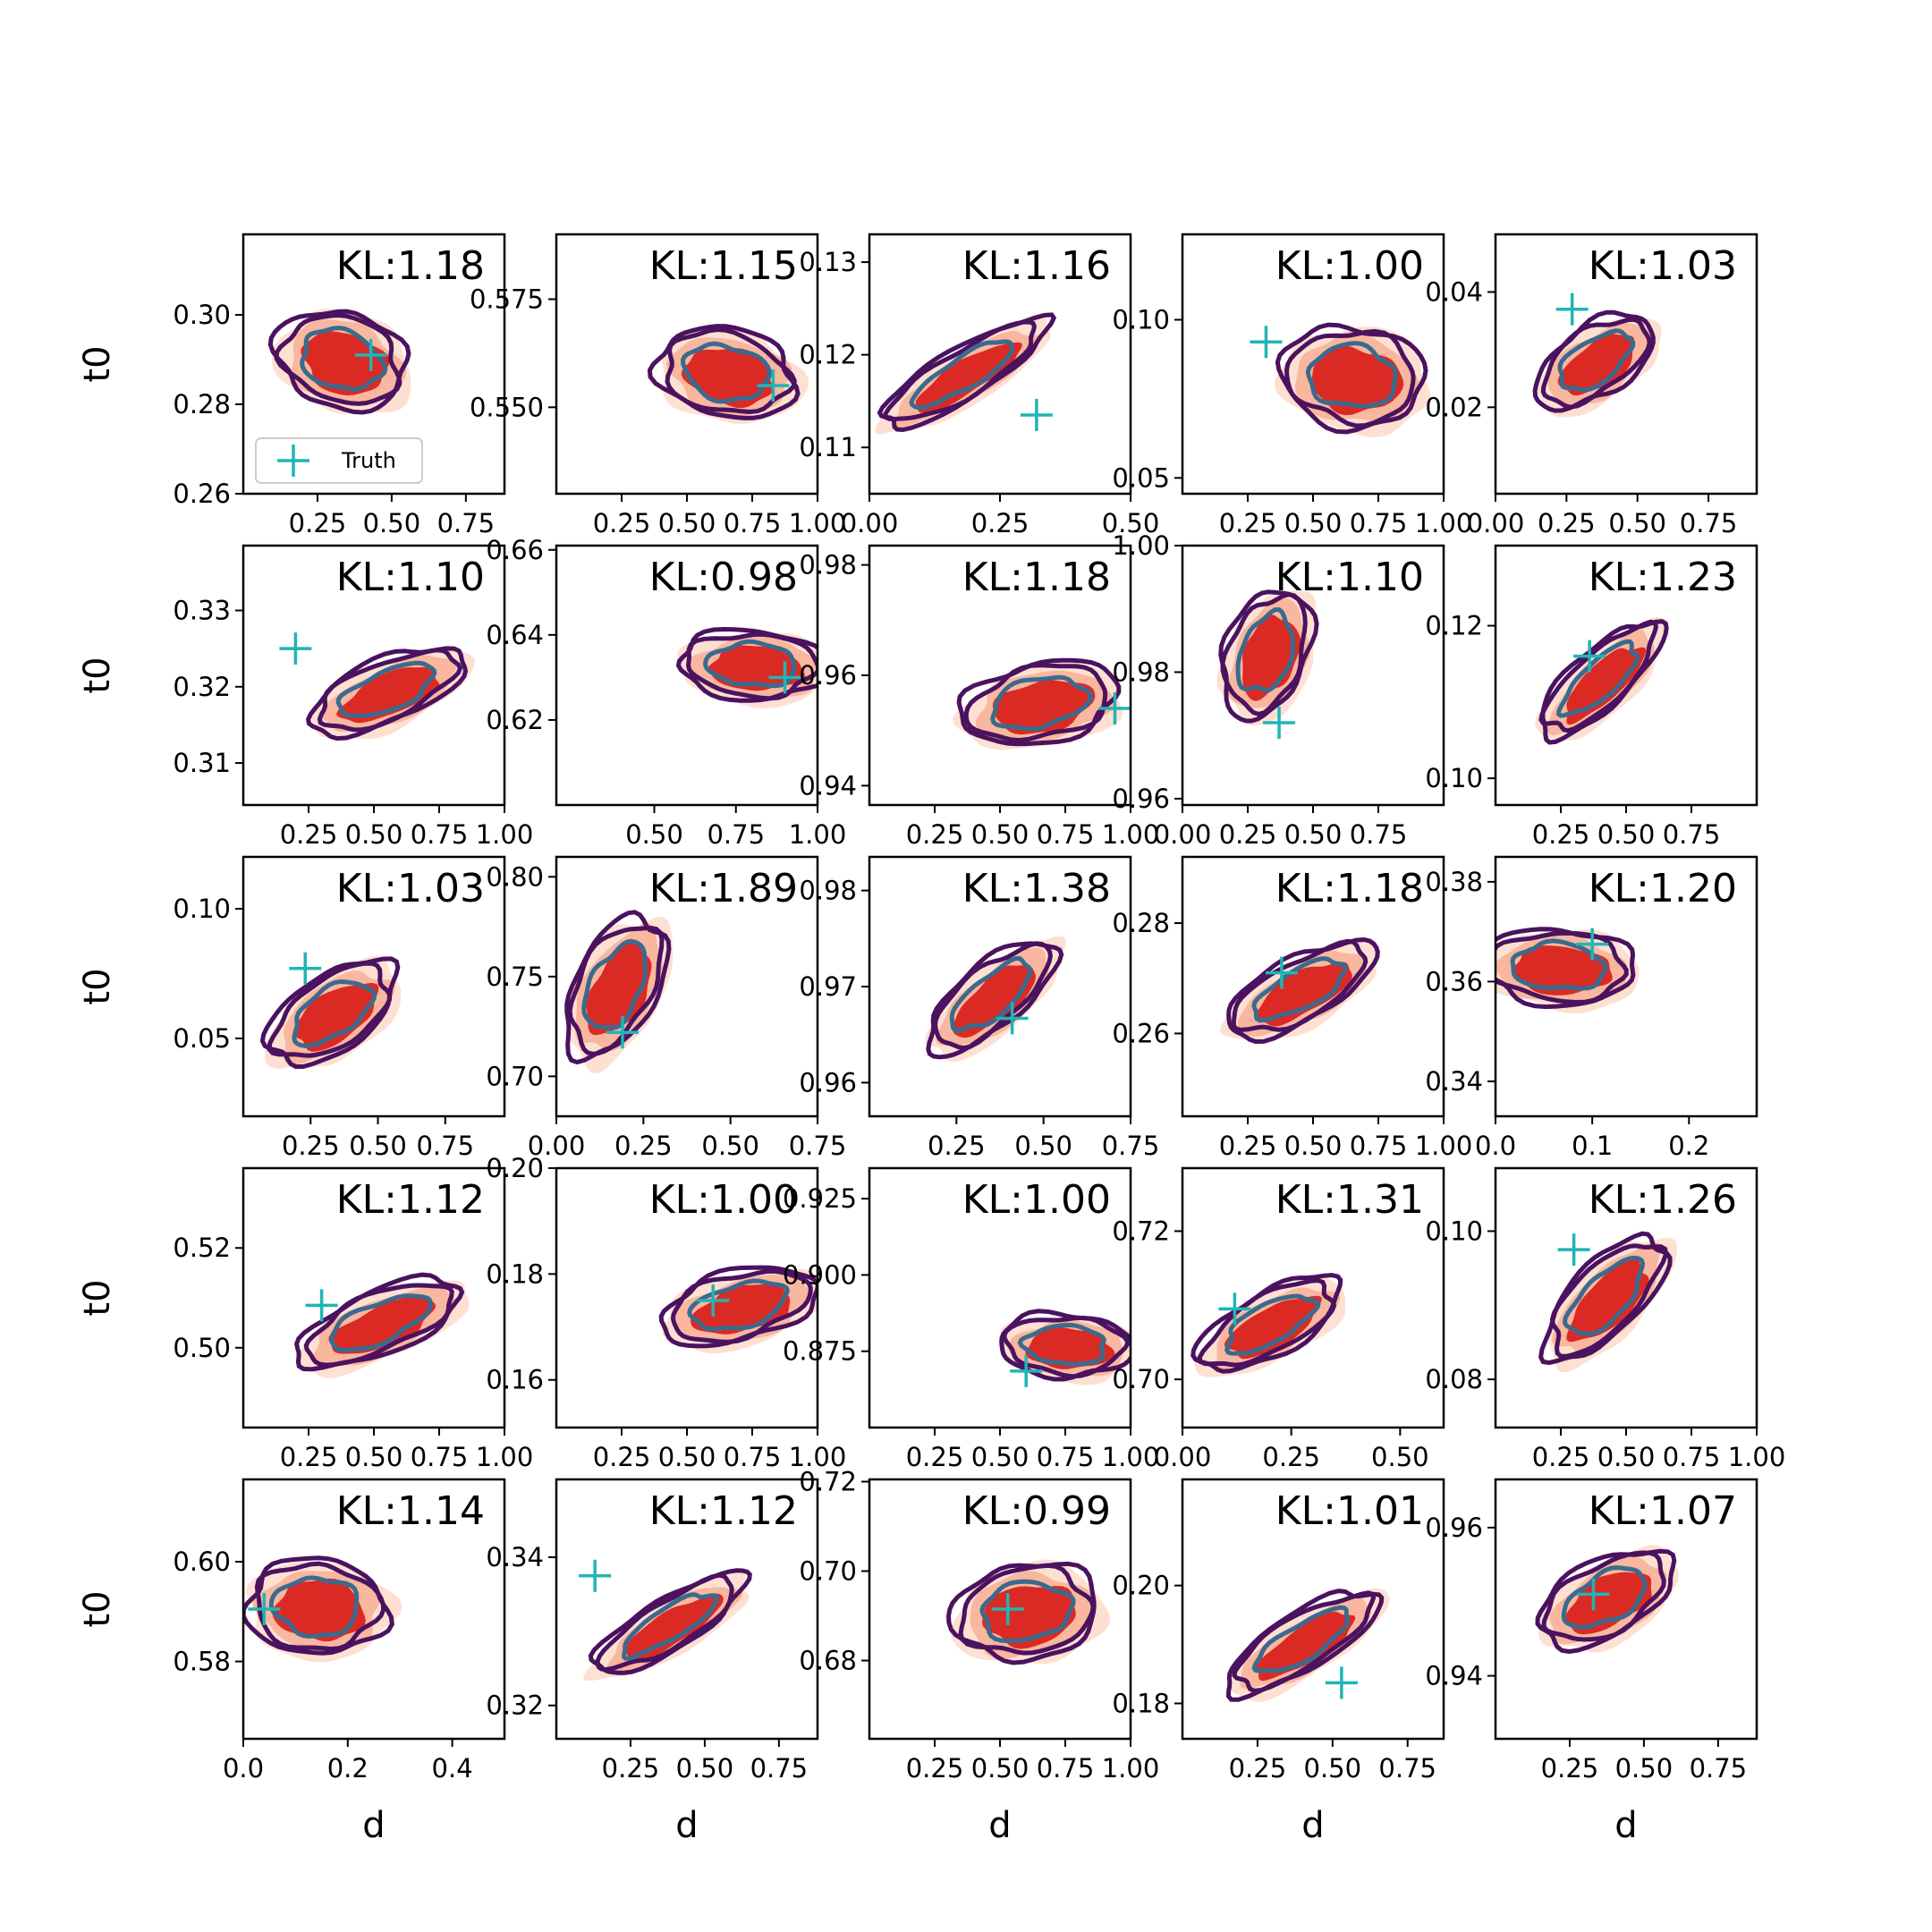 The image size is (1932, 1932). I want to click on kl-label: KL:0.99, so click(1036, 1511).